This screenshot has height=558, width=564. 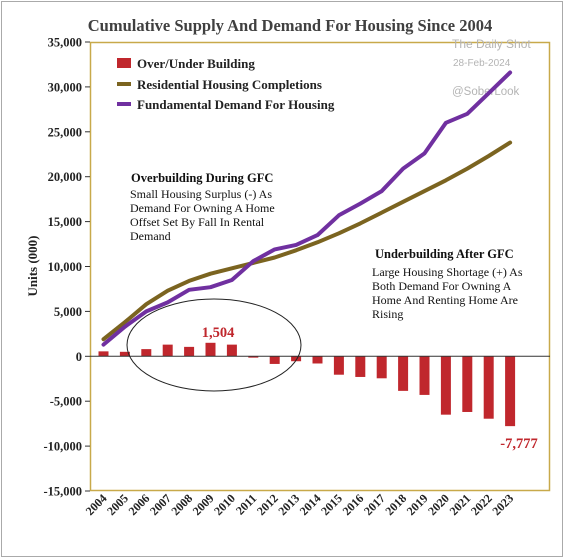 I want to click on gfc-highlight-ellipse, so click(x=214, y=345).